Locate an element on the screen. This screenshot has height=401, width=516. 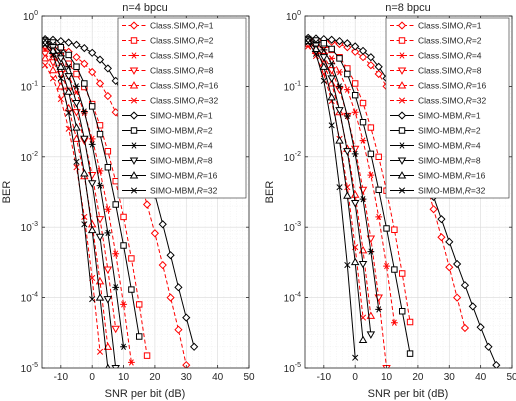
y-tick-label: 10⁻⁵ is located at coordinates (292, 368).